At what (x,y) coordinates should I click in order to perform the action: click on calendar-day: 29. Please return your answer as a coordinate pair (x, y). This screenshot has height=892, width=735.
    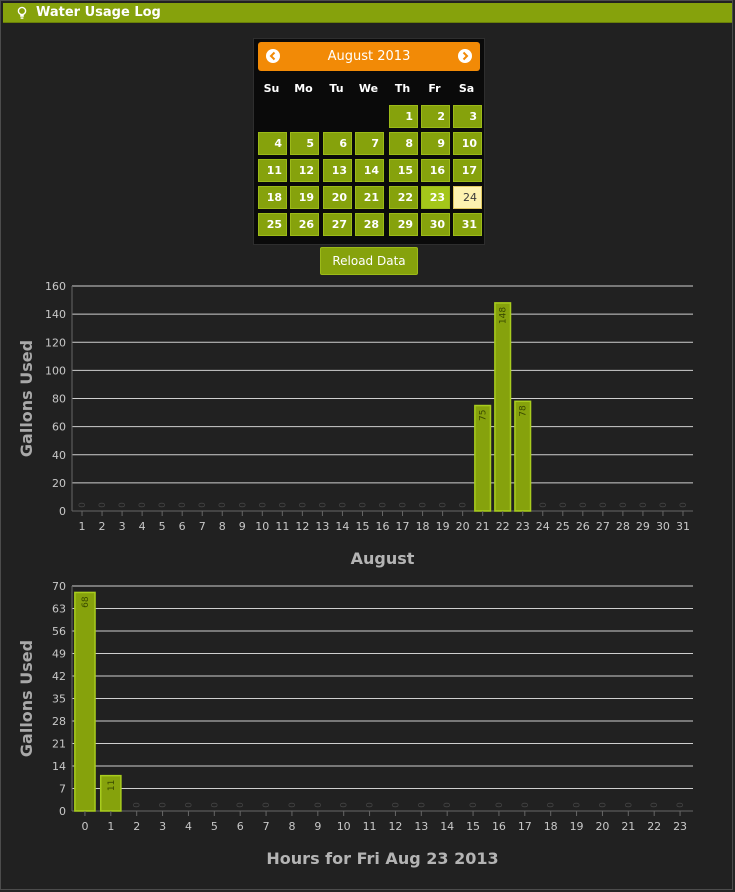
    Looking at the image, I should click on (403, 224).